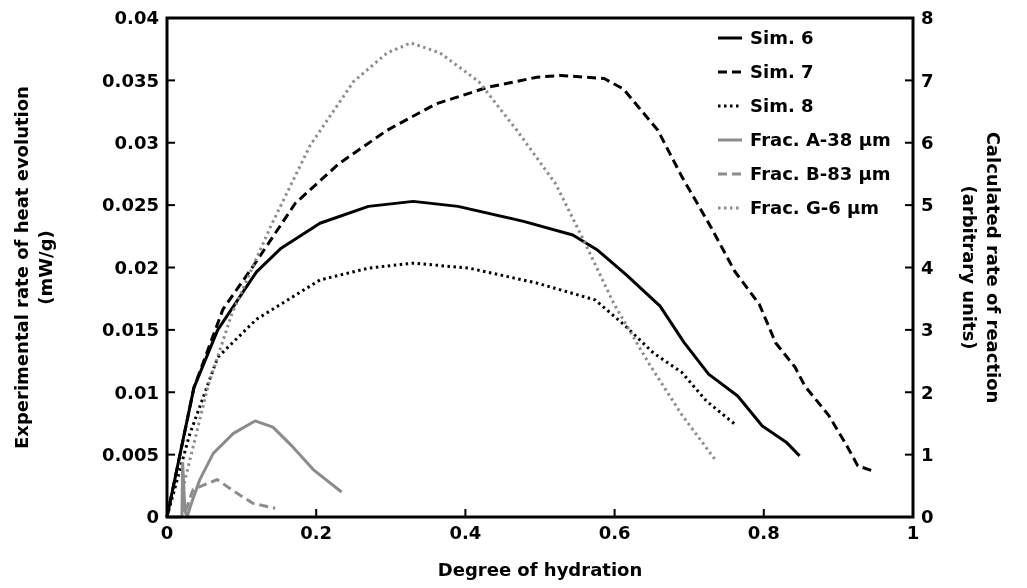 The height and width of the screenshot is (588, 1027). I want to click on y-tick-label: 0.025, so click(130, 205).